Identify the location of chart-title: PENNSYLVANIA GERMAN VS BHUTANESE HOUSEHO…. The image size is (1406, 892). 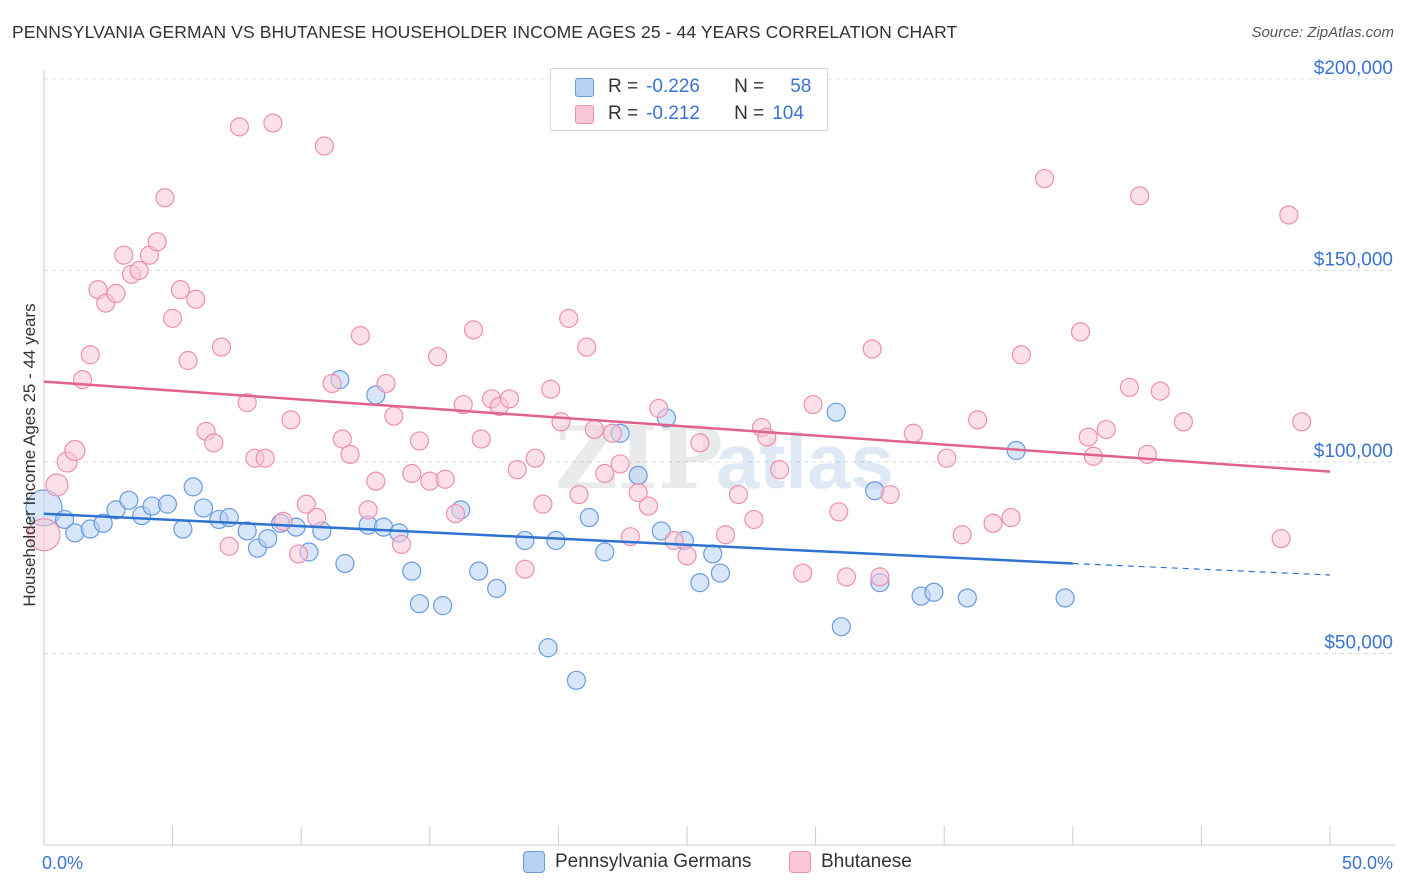
(485, 32).